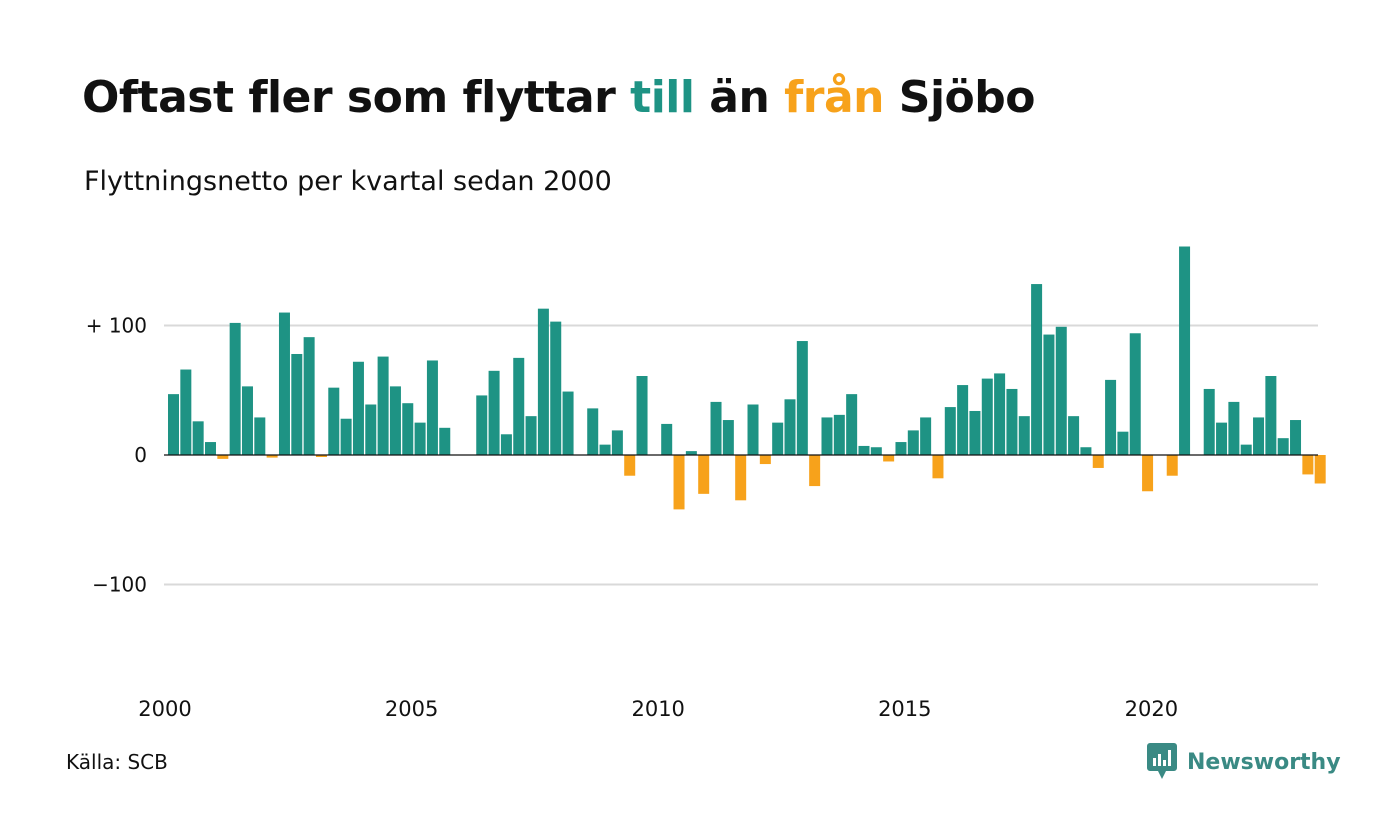 The image size is (1400, 840). I want to click on source-note: Källa: SCB, so click(117, 762).